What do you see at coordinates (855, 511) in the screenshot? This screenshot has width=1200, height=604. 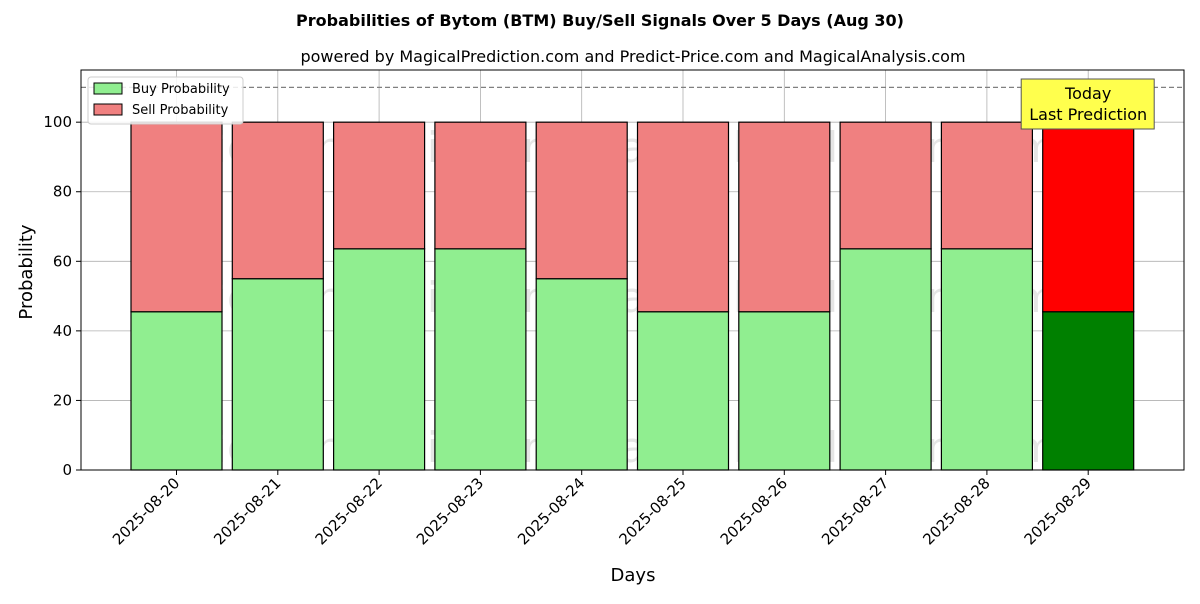 I see `x-tick-label: 2025-08-27` at bounding box center [855, 511].